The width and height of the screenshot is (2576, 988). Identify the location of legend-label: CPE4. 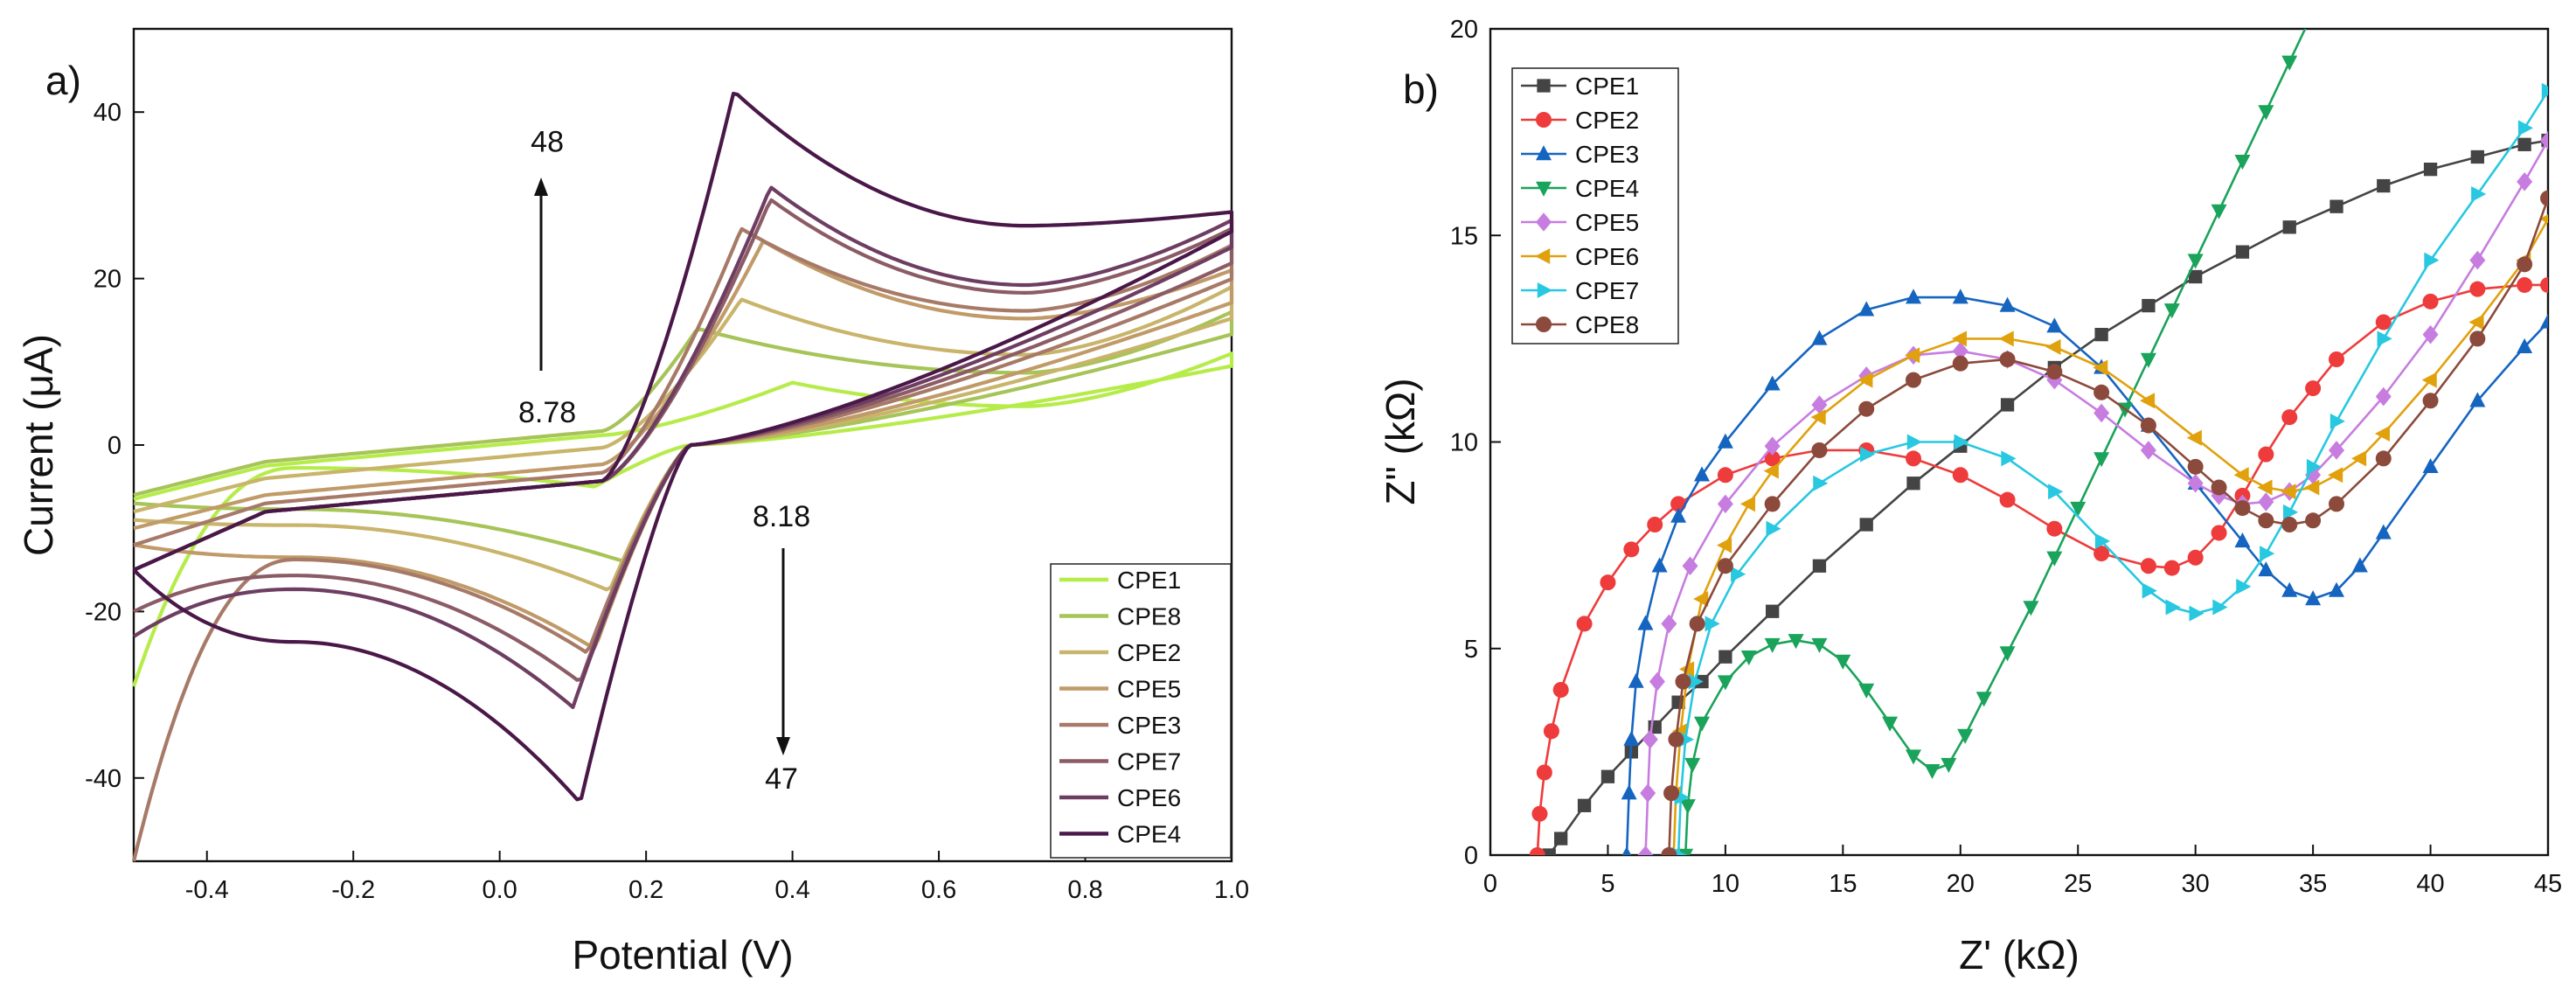
(1149, 834).